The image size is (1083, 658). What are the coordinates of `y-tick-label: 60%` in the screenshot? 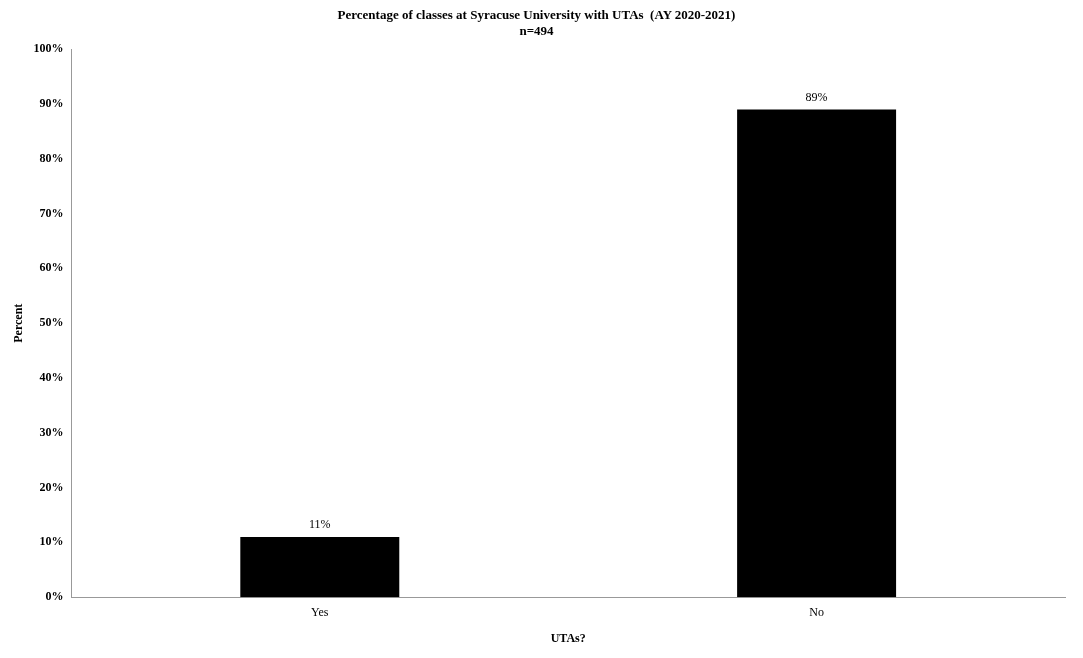 It's located at (51, 267).